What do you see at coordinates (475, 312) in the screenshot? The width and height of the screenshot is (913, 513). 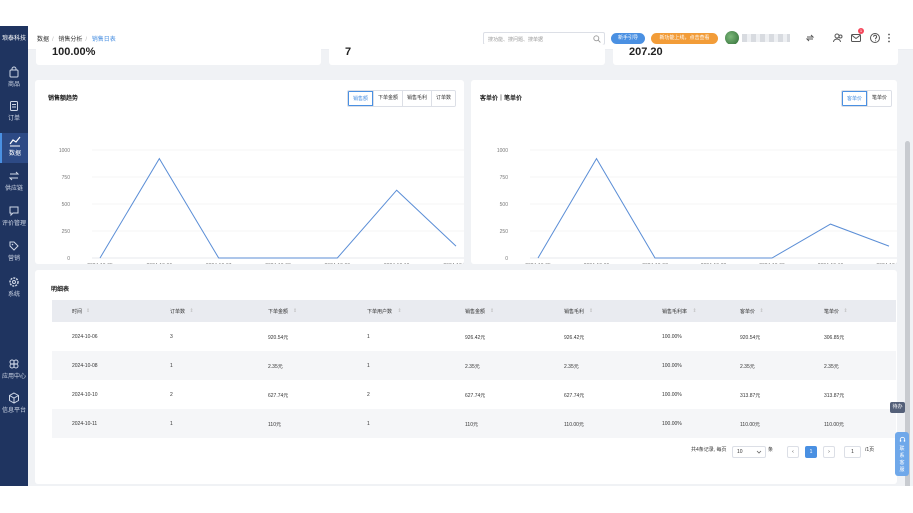 I see `column-header: 销售金额` at bounding box center [475, 312].